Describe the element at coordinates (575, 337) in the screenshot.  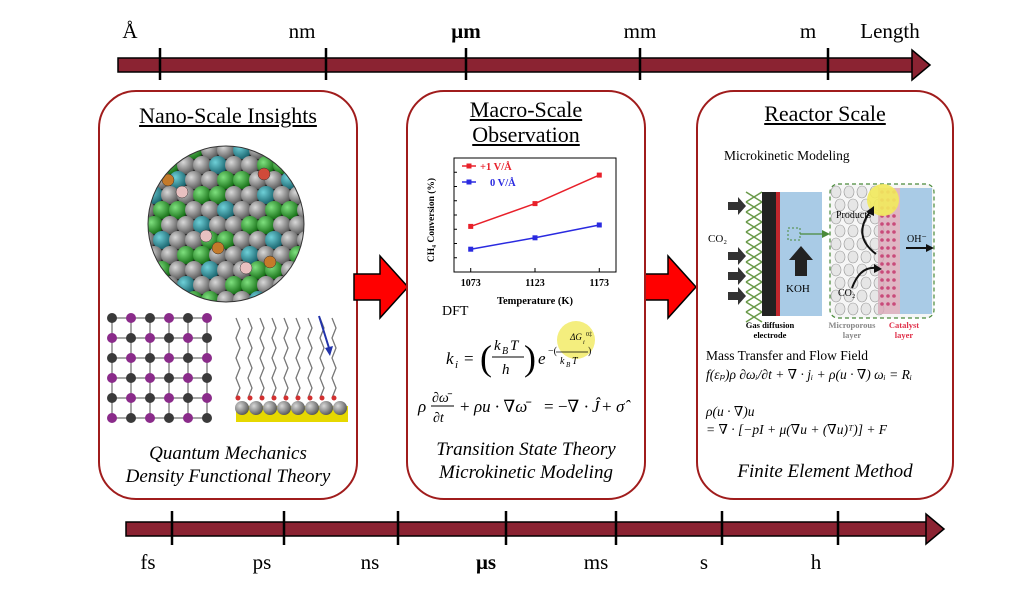
I see `svg-text: ΔG` at that location.